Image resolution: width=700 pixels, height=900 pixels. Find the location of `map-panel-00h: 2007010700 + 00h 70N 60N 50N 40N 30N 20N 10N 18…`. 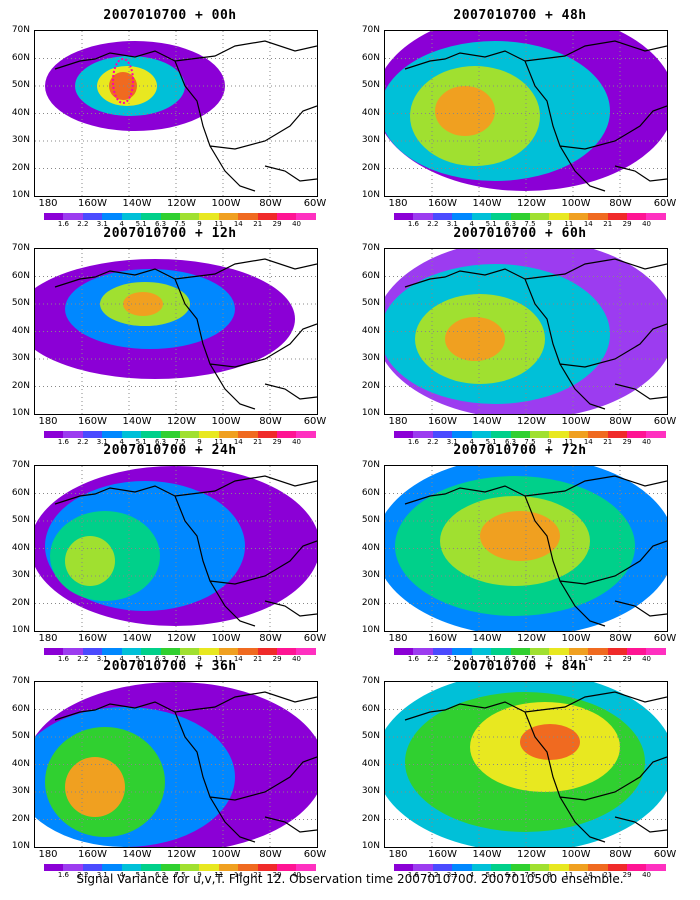

map-panel-00h: 2007010700 + 00h 70N 60N 50N 40N 30N 20N 10N 18… is located at coordinates (163, 118).